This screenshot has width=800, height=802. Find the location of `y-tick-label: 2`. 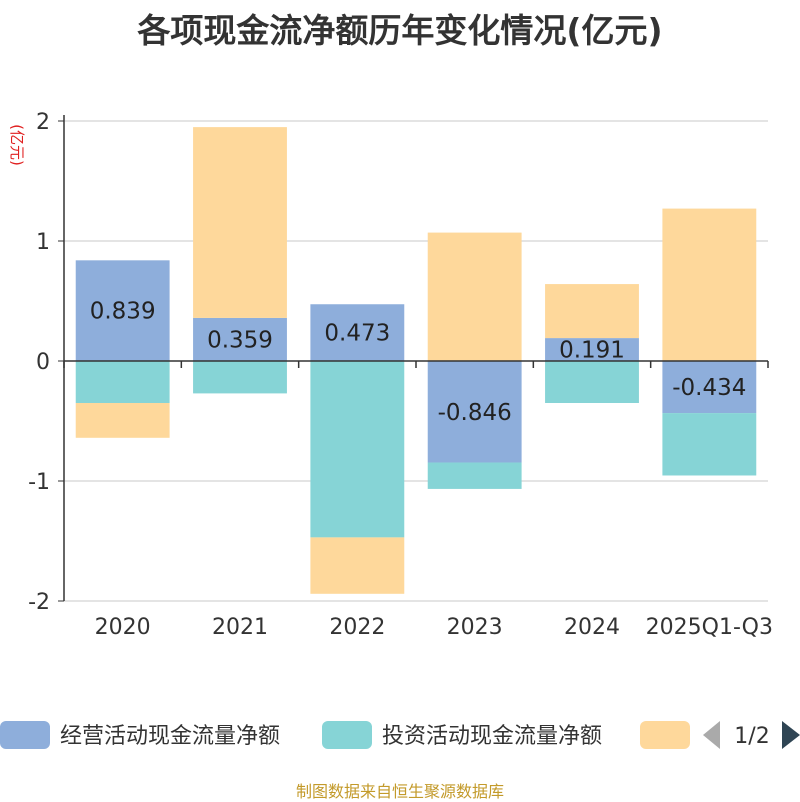

y-tick-label: 2 is located at coordinates (43, 122).